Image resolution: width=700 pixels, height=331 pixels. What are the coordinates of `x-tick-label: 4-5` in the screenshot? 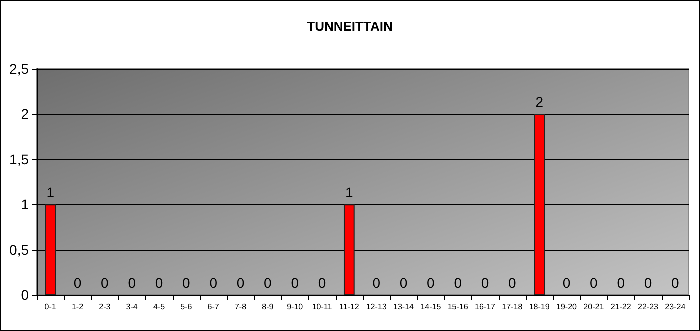 It's located at (159, 307).